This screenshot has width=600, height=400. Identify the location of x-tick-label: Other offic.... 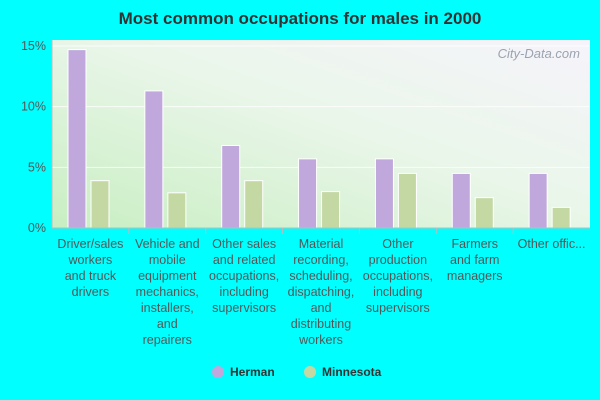
(552, 244).